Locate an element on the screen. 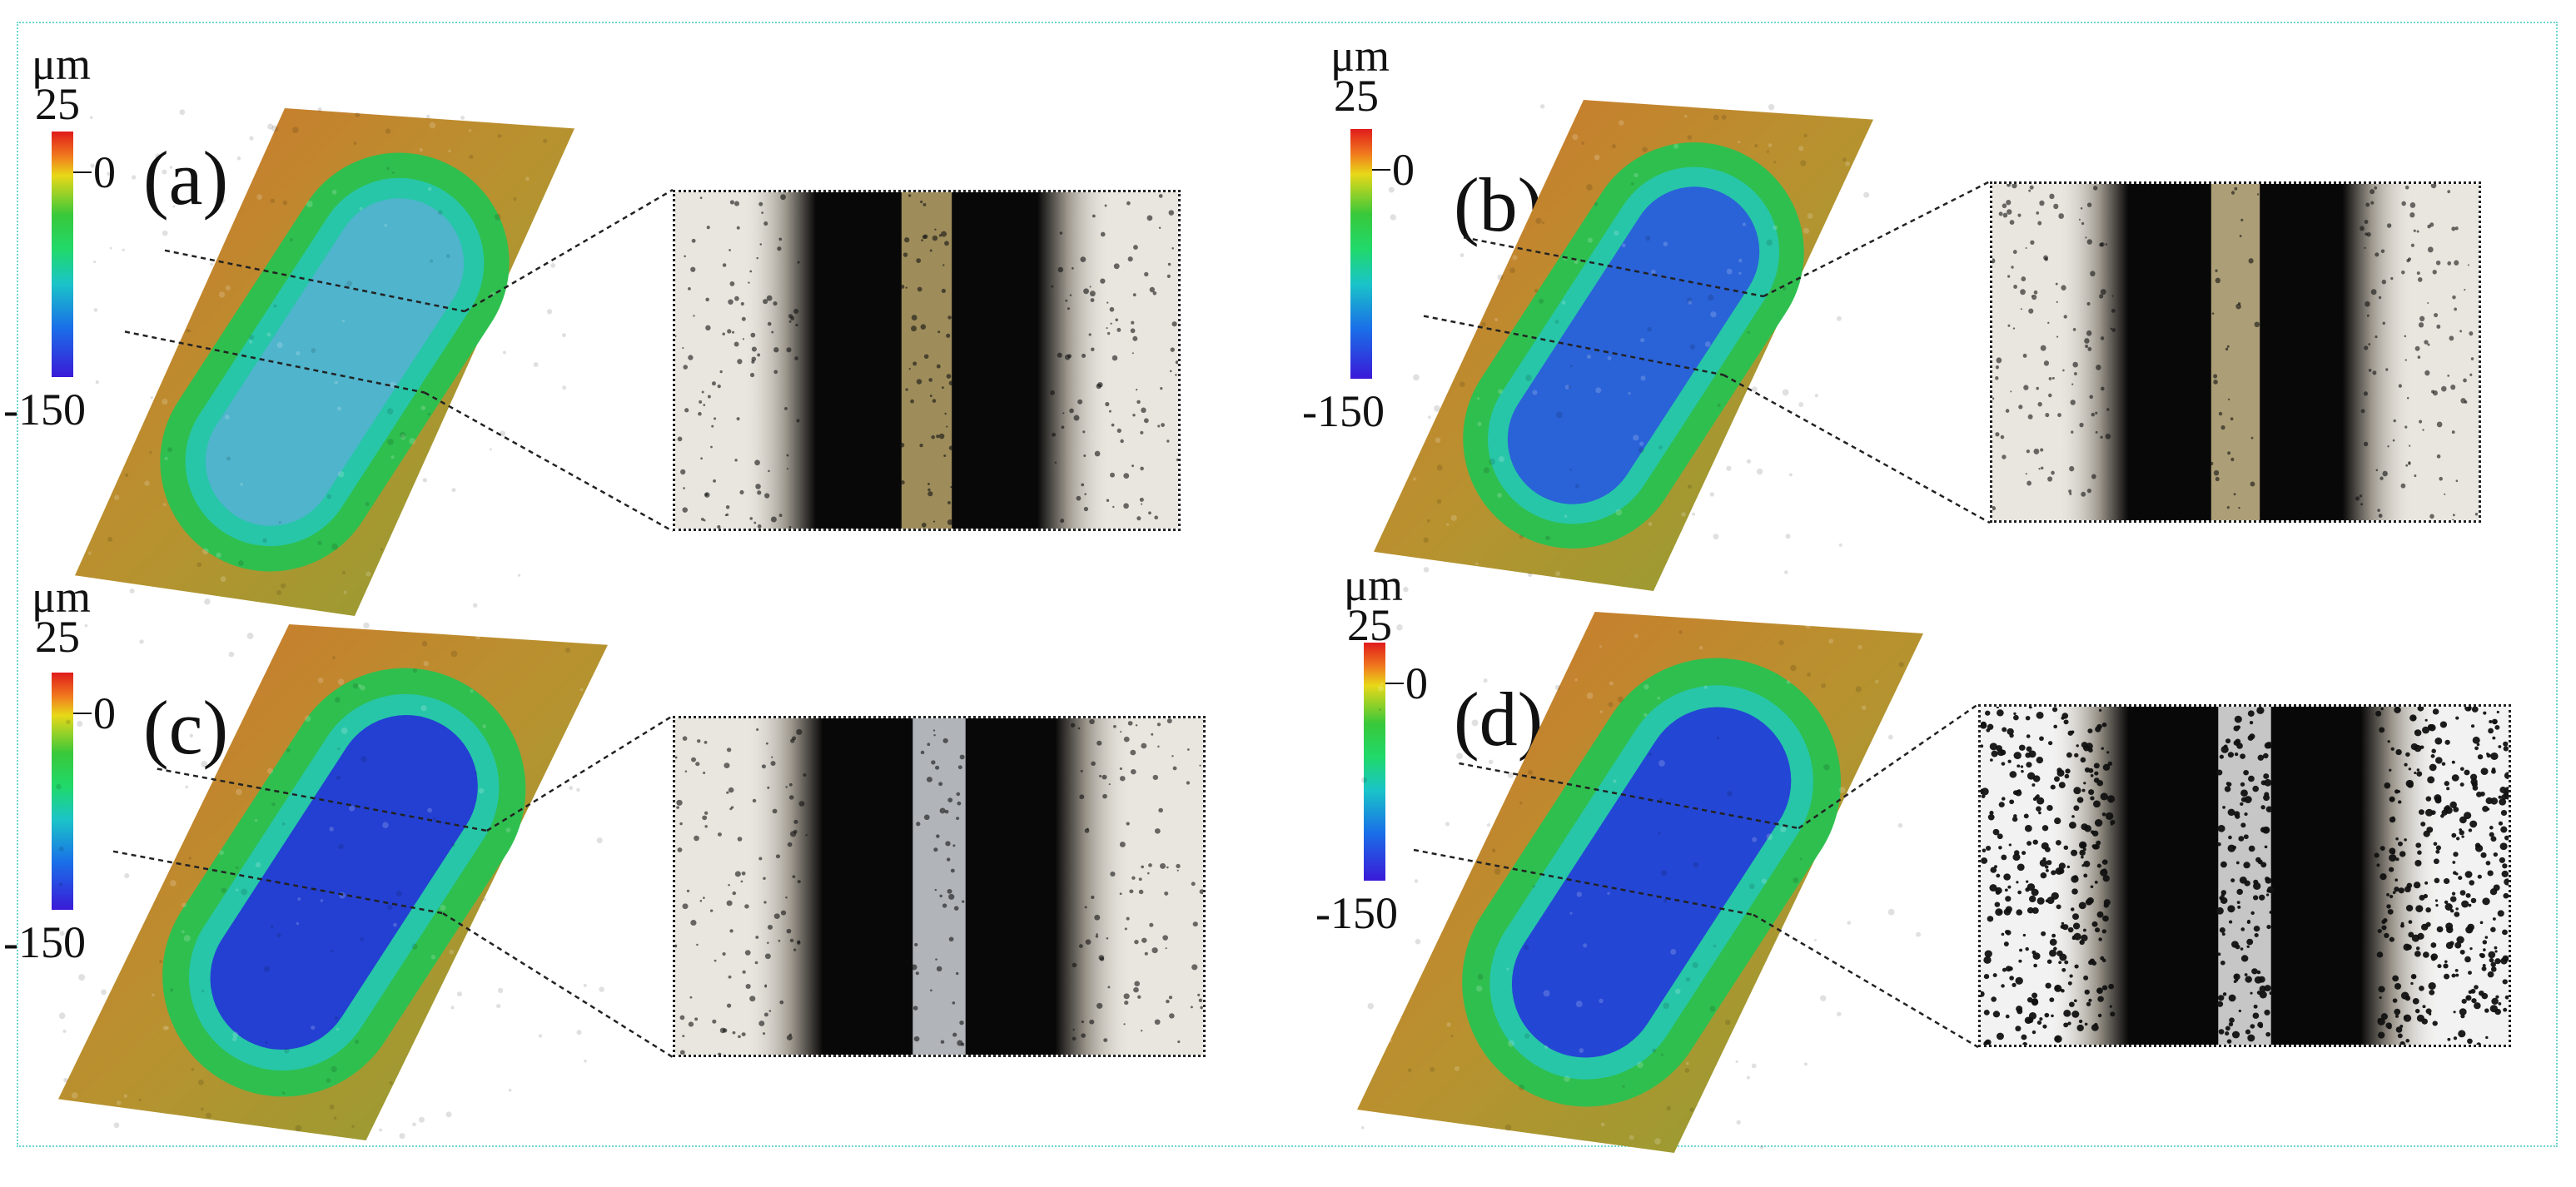 The height and width of the screenshot is (1187, 2576). panel-label: (d) is located at coordinates (1499, 719).